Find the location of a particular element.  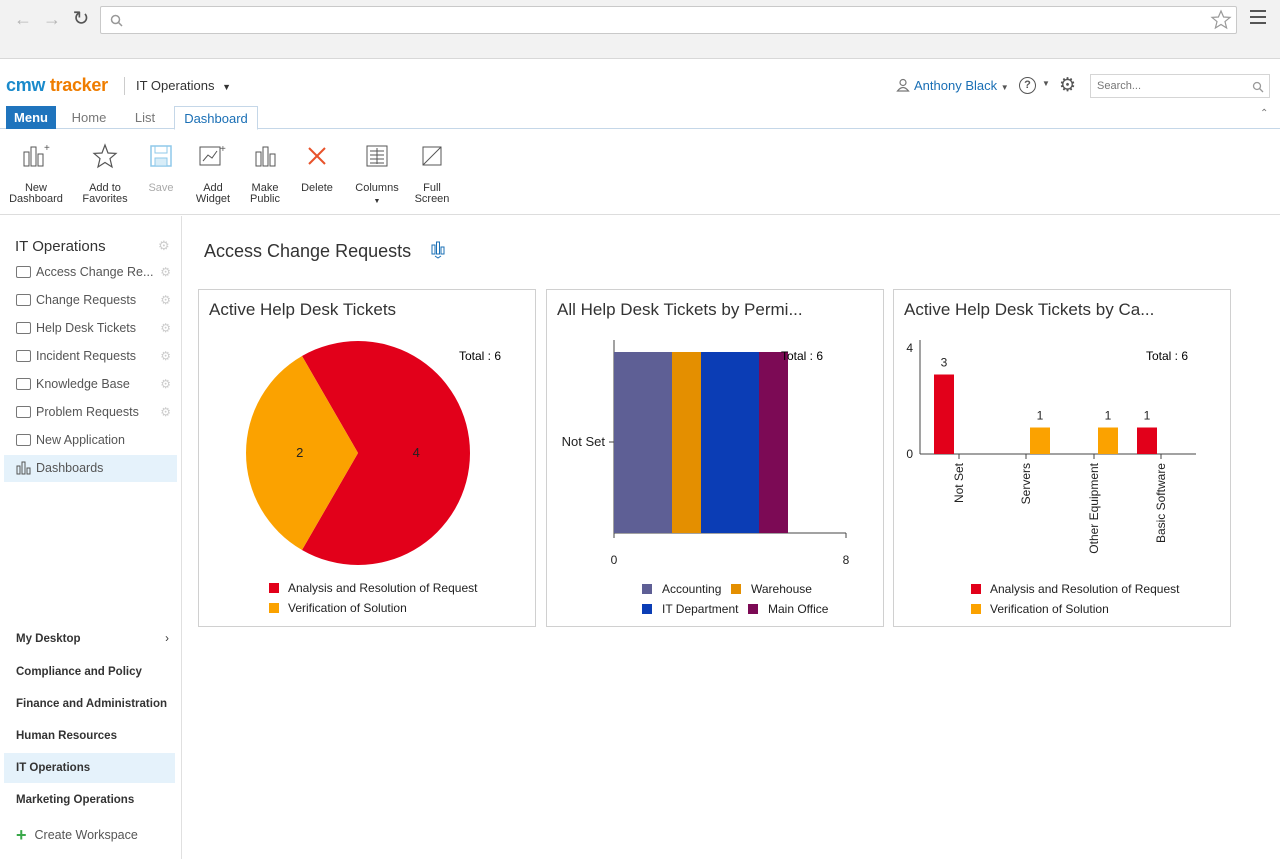

columns-button: Columns ▼ is located at coordinates (377, 174).